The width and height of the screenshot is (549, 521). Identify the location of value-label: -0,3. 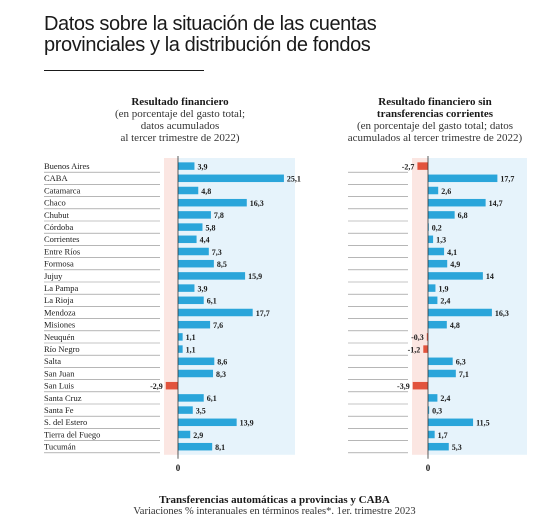
(417, 337).